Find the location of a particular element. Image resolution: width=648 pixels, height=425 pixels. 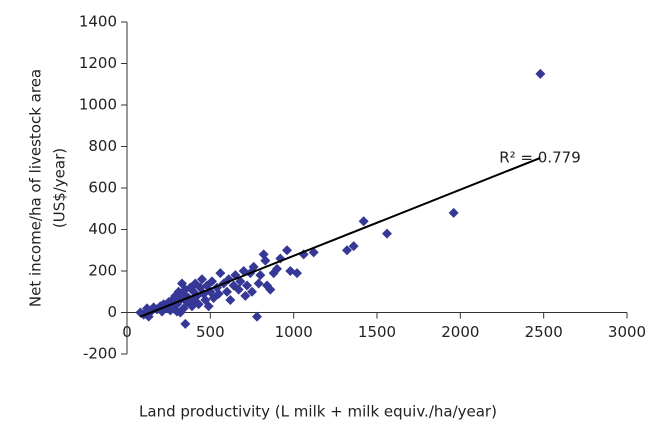

x-tick-label: 1000 is located at coordinates (294, 332).